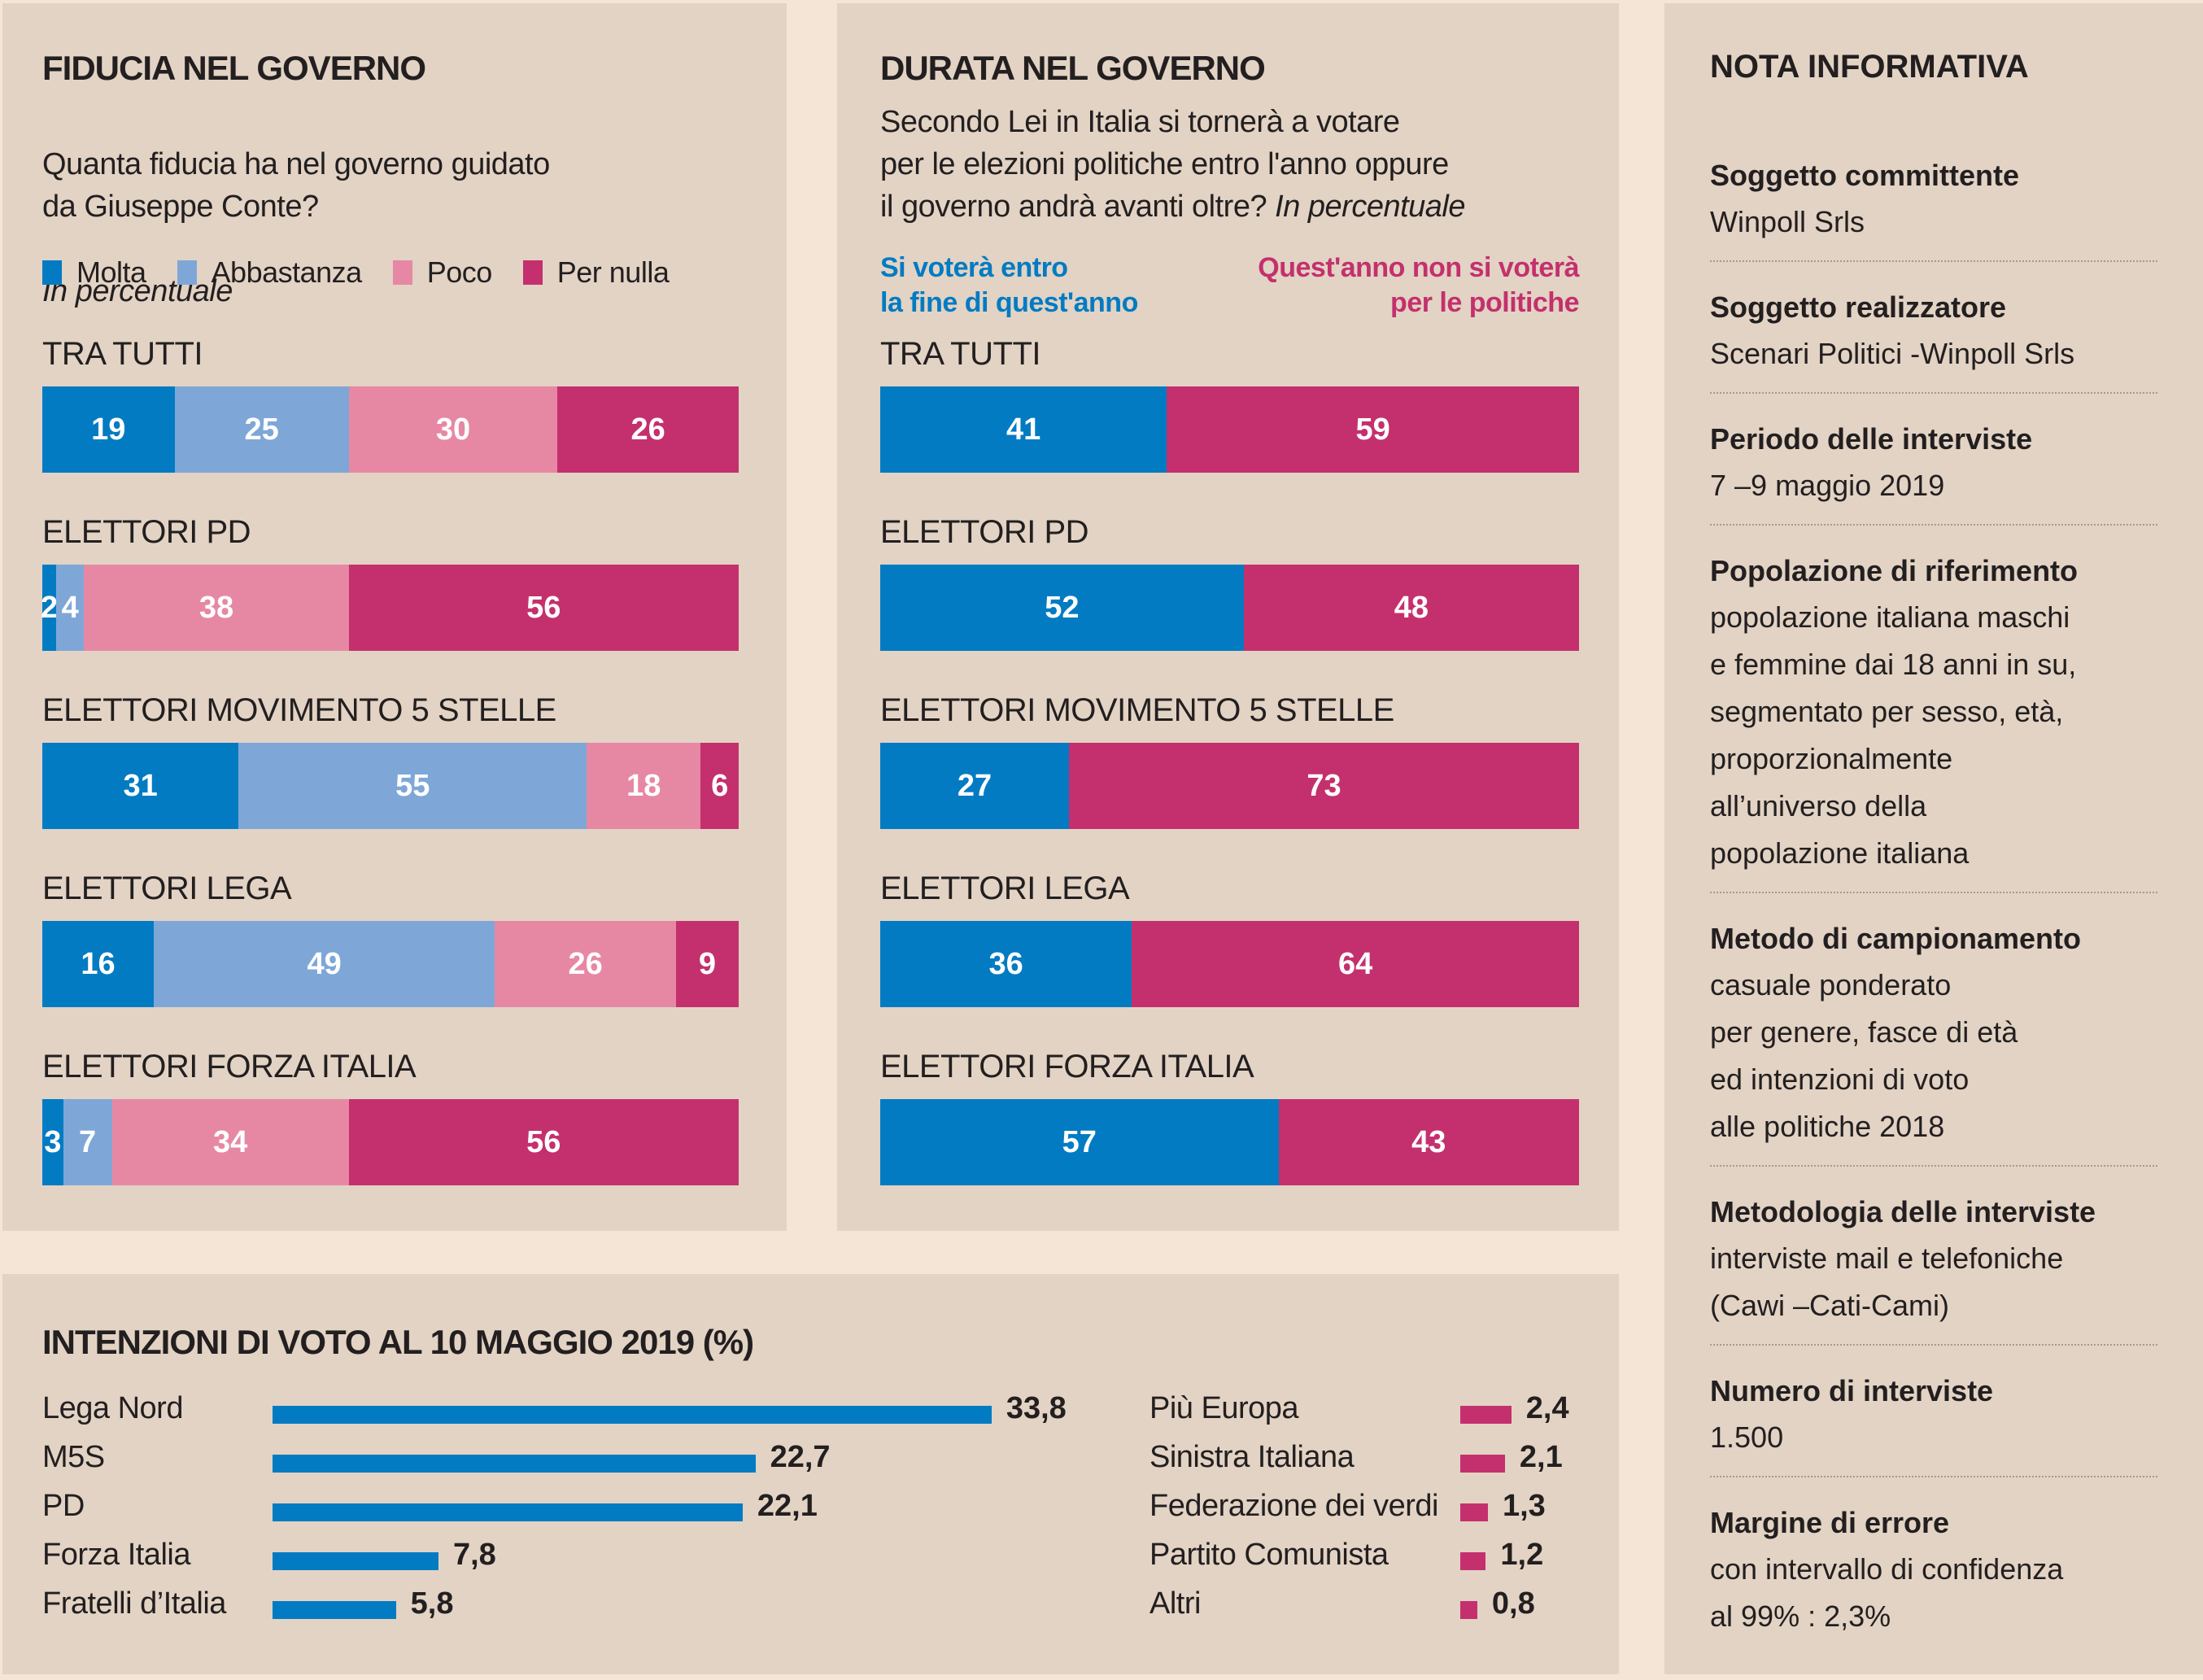  Describe the element at coordinates (1293, 1506) in the screenshot. I see `voto-label-federazione-dei-verdi: Federazione dei verdi` at that location.